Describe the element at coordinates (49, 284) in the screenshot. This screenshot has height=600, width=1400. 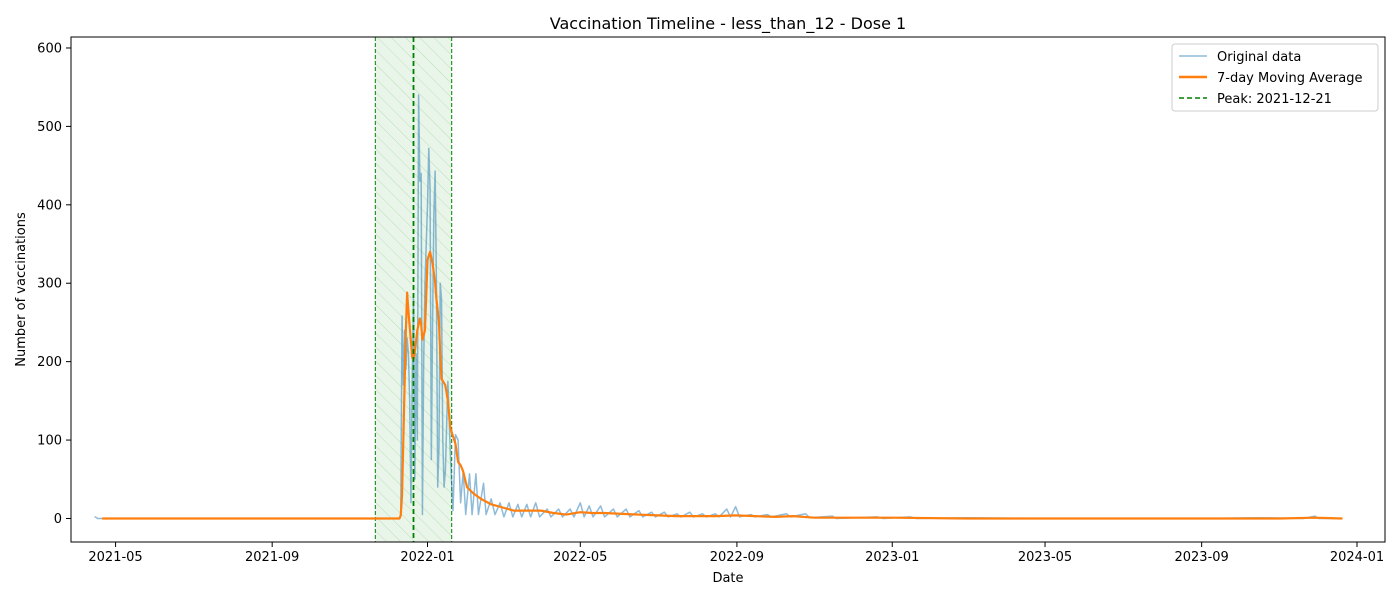
I see `y-tick-label: 300` at that location.